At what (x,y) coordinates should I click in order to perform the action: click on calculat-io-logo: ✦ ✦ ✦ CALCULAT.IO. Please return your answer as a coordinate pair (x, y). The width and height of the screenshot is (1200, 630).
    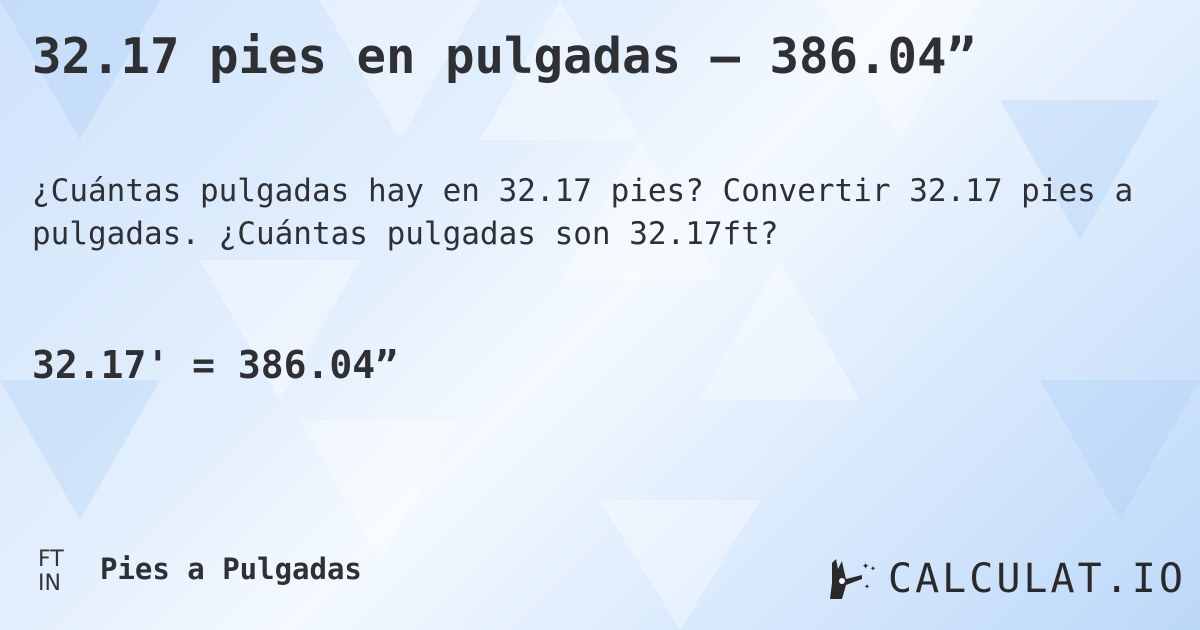
    Looking at the image, I should click on (1007, 579).